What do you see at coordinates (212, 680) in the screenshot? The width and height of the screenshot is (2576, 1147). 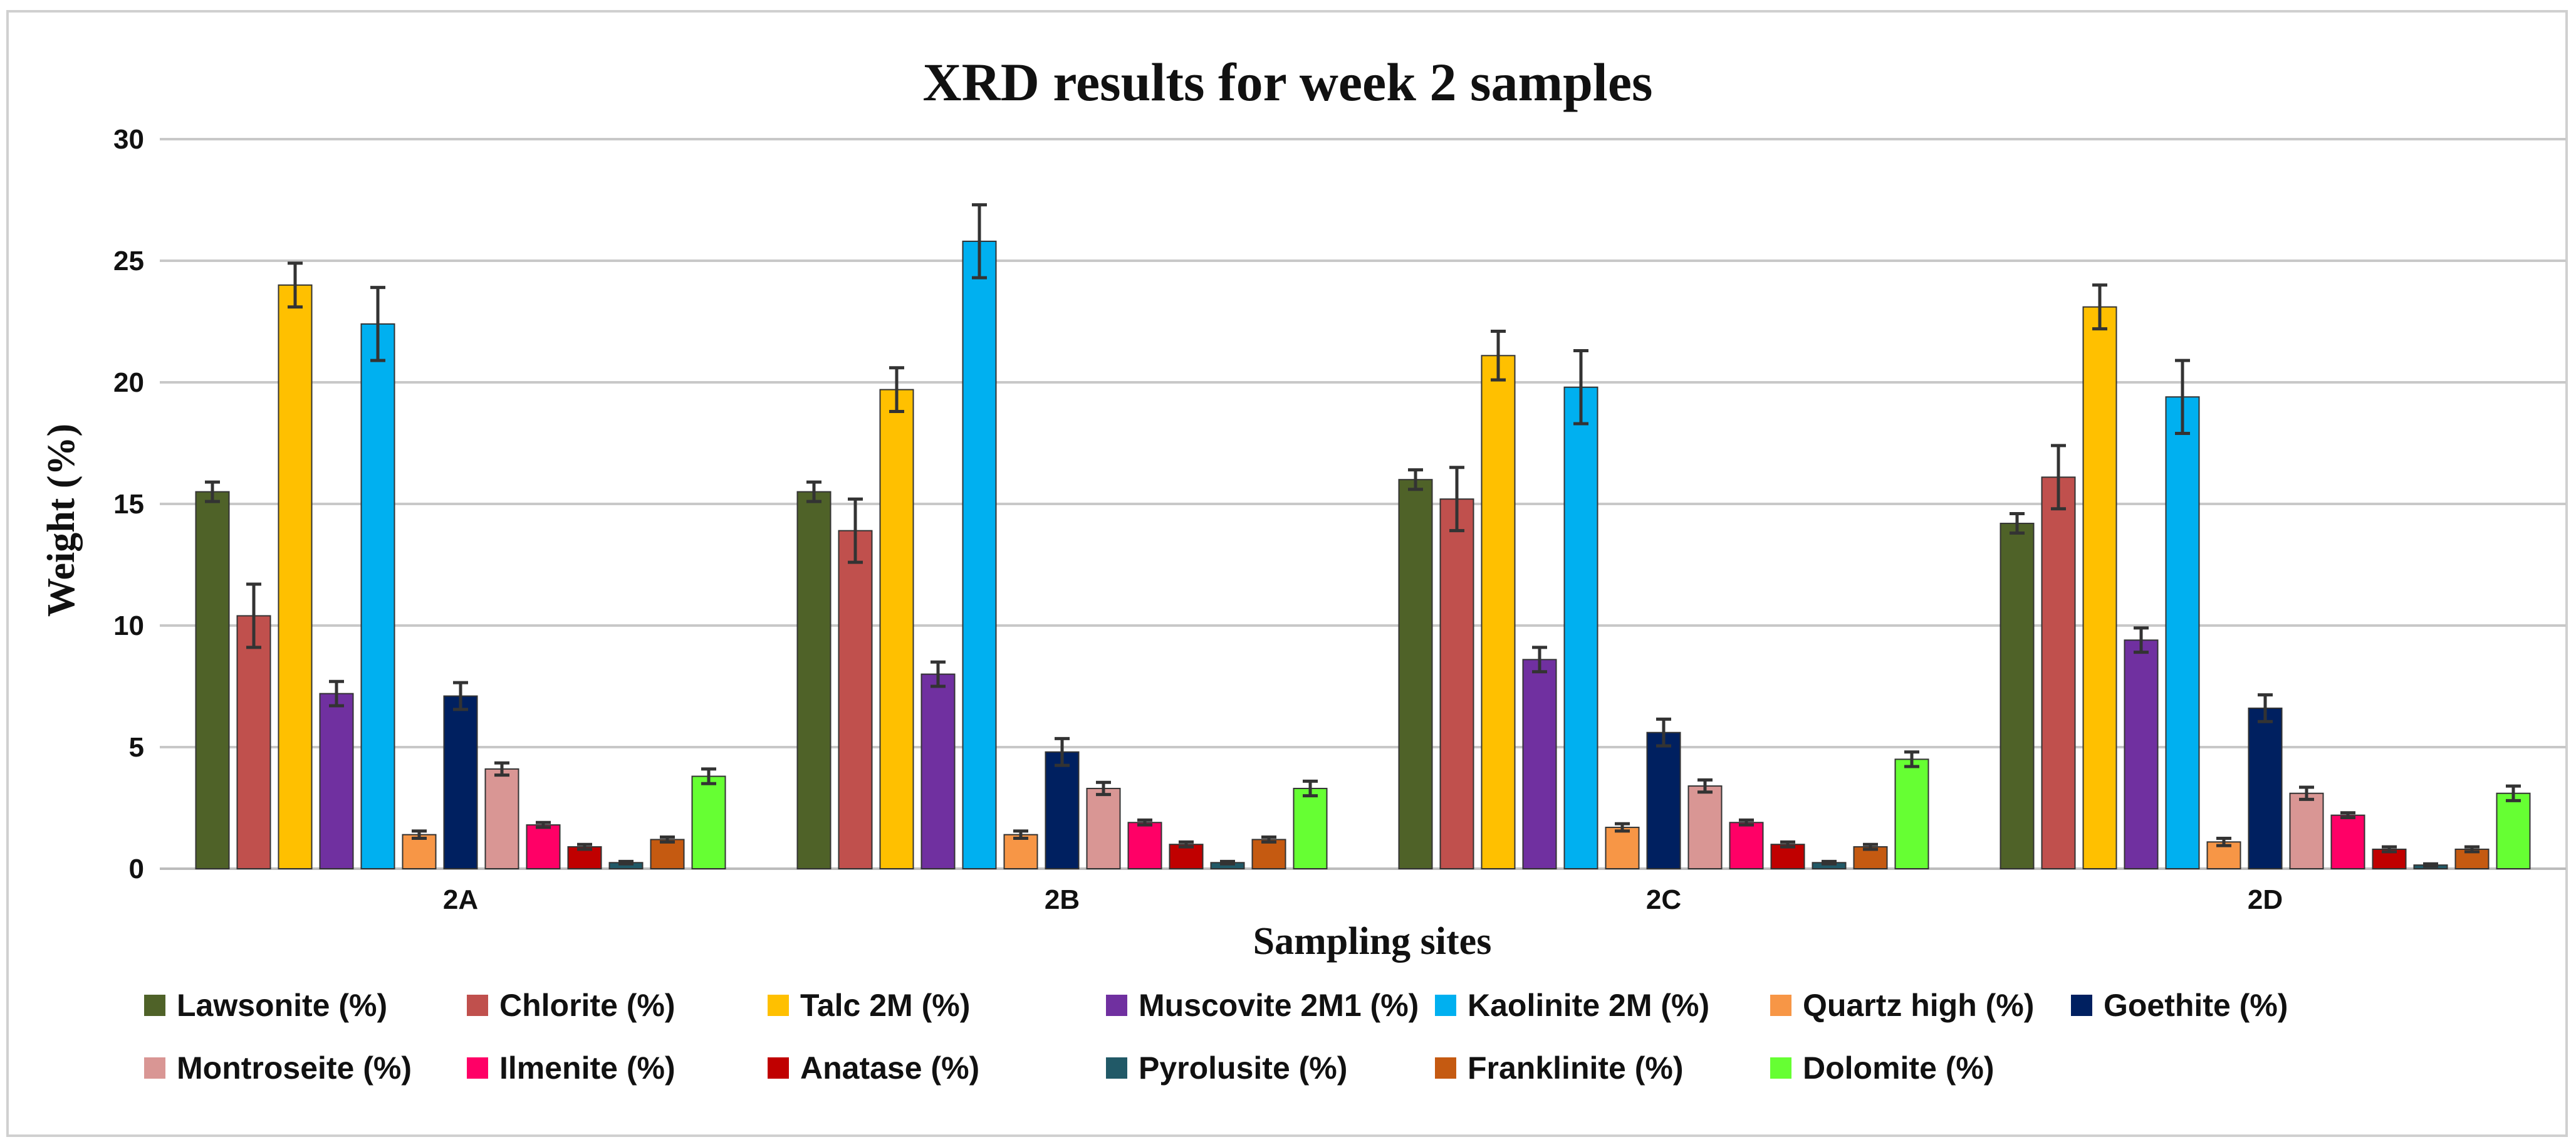 I see `bar-lawsonite-2A` at bounding box center [212, 680].